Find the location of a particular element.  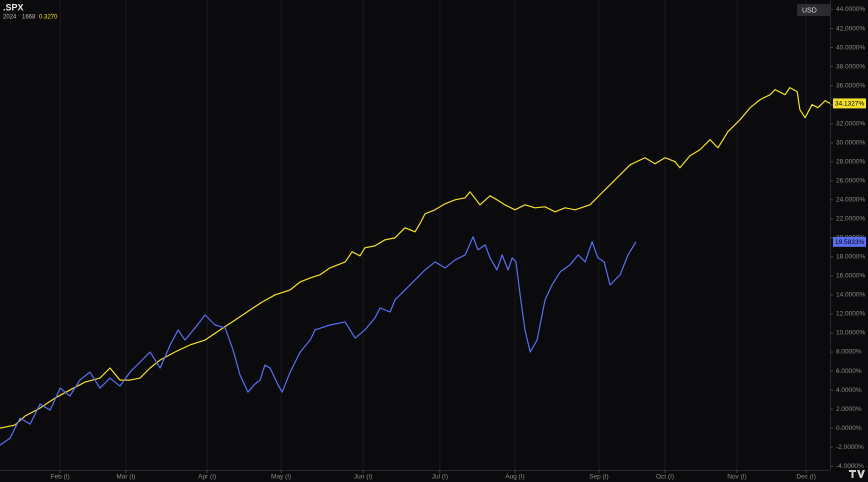

y-tick-label: 14.0000% is located at coordinates (850, 295).